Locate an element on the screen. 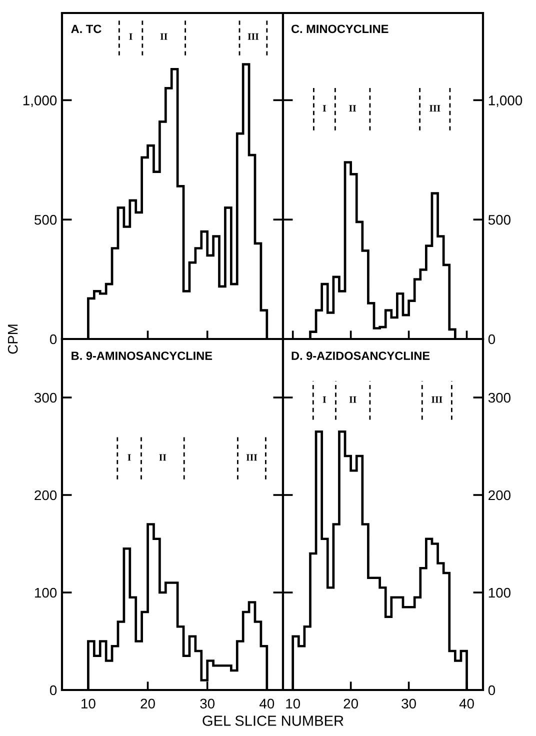  x-axis-title: GEL SLICE NUMBER is located at coordinates (273, 721).